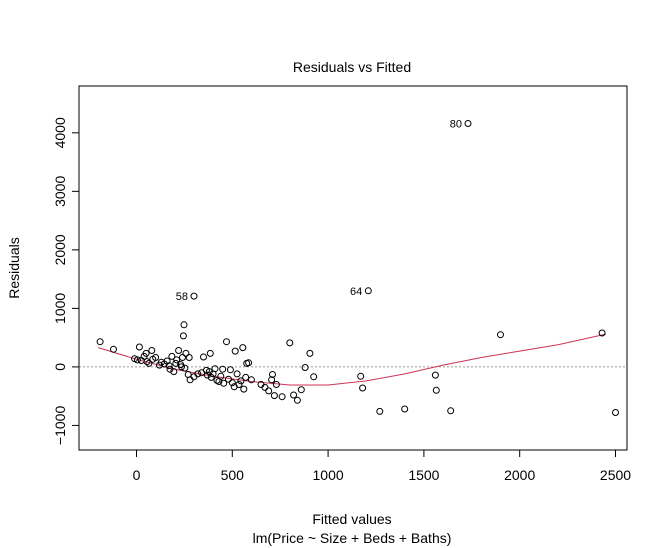 The height and width of the screenshot is (548, 667). Describe the element at coordinates (356, 292) in the screenshot. I see `point-label-64: 64` at that location.